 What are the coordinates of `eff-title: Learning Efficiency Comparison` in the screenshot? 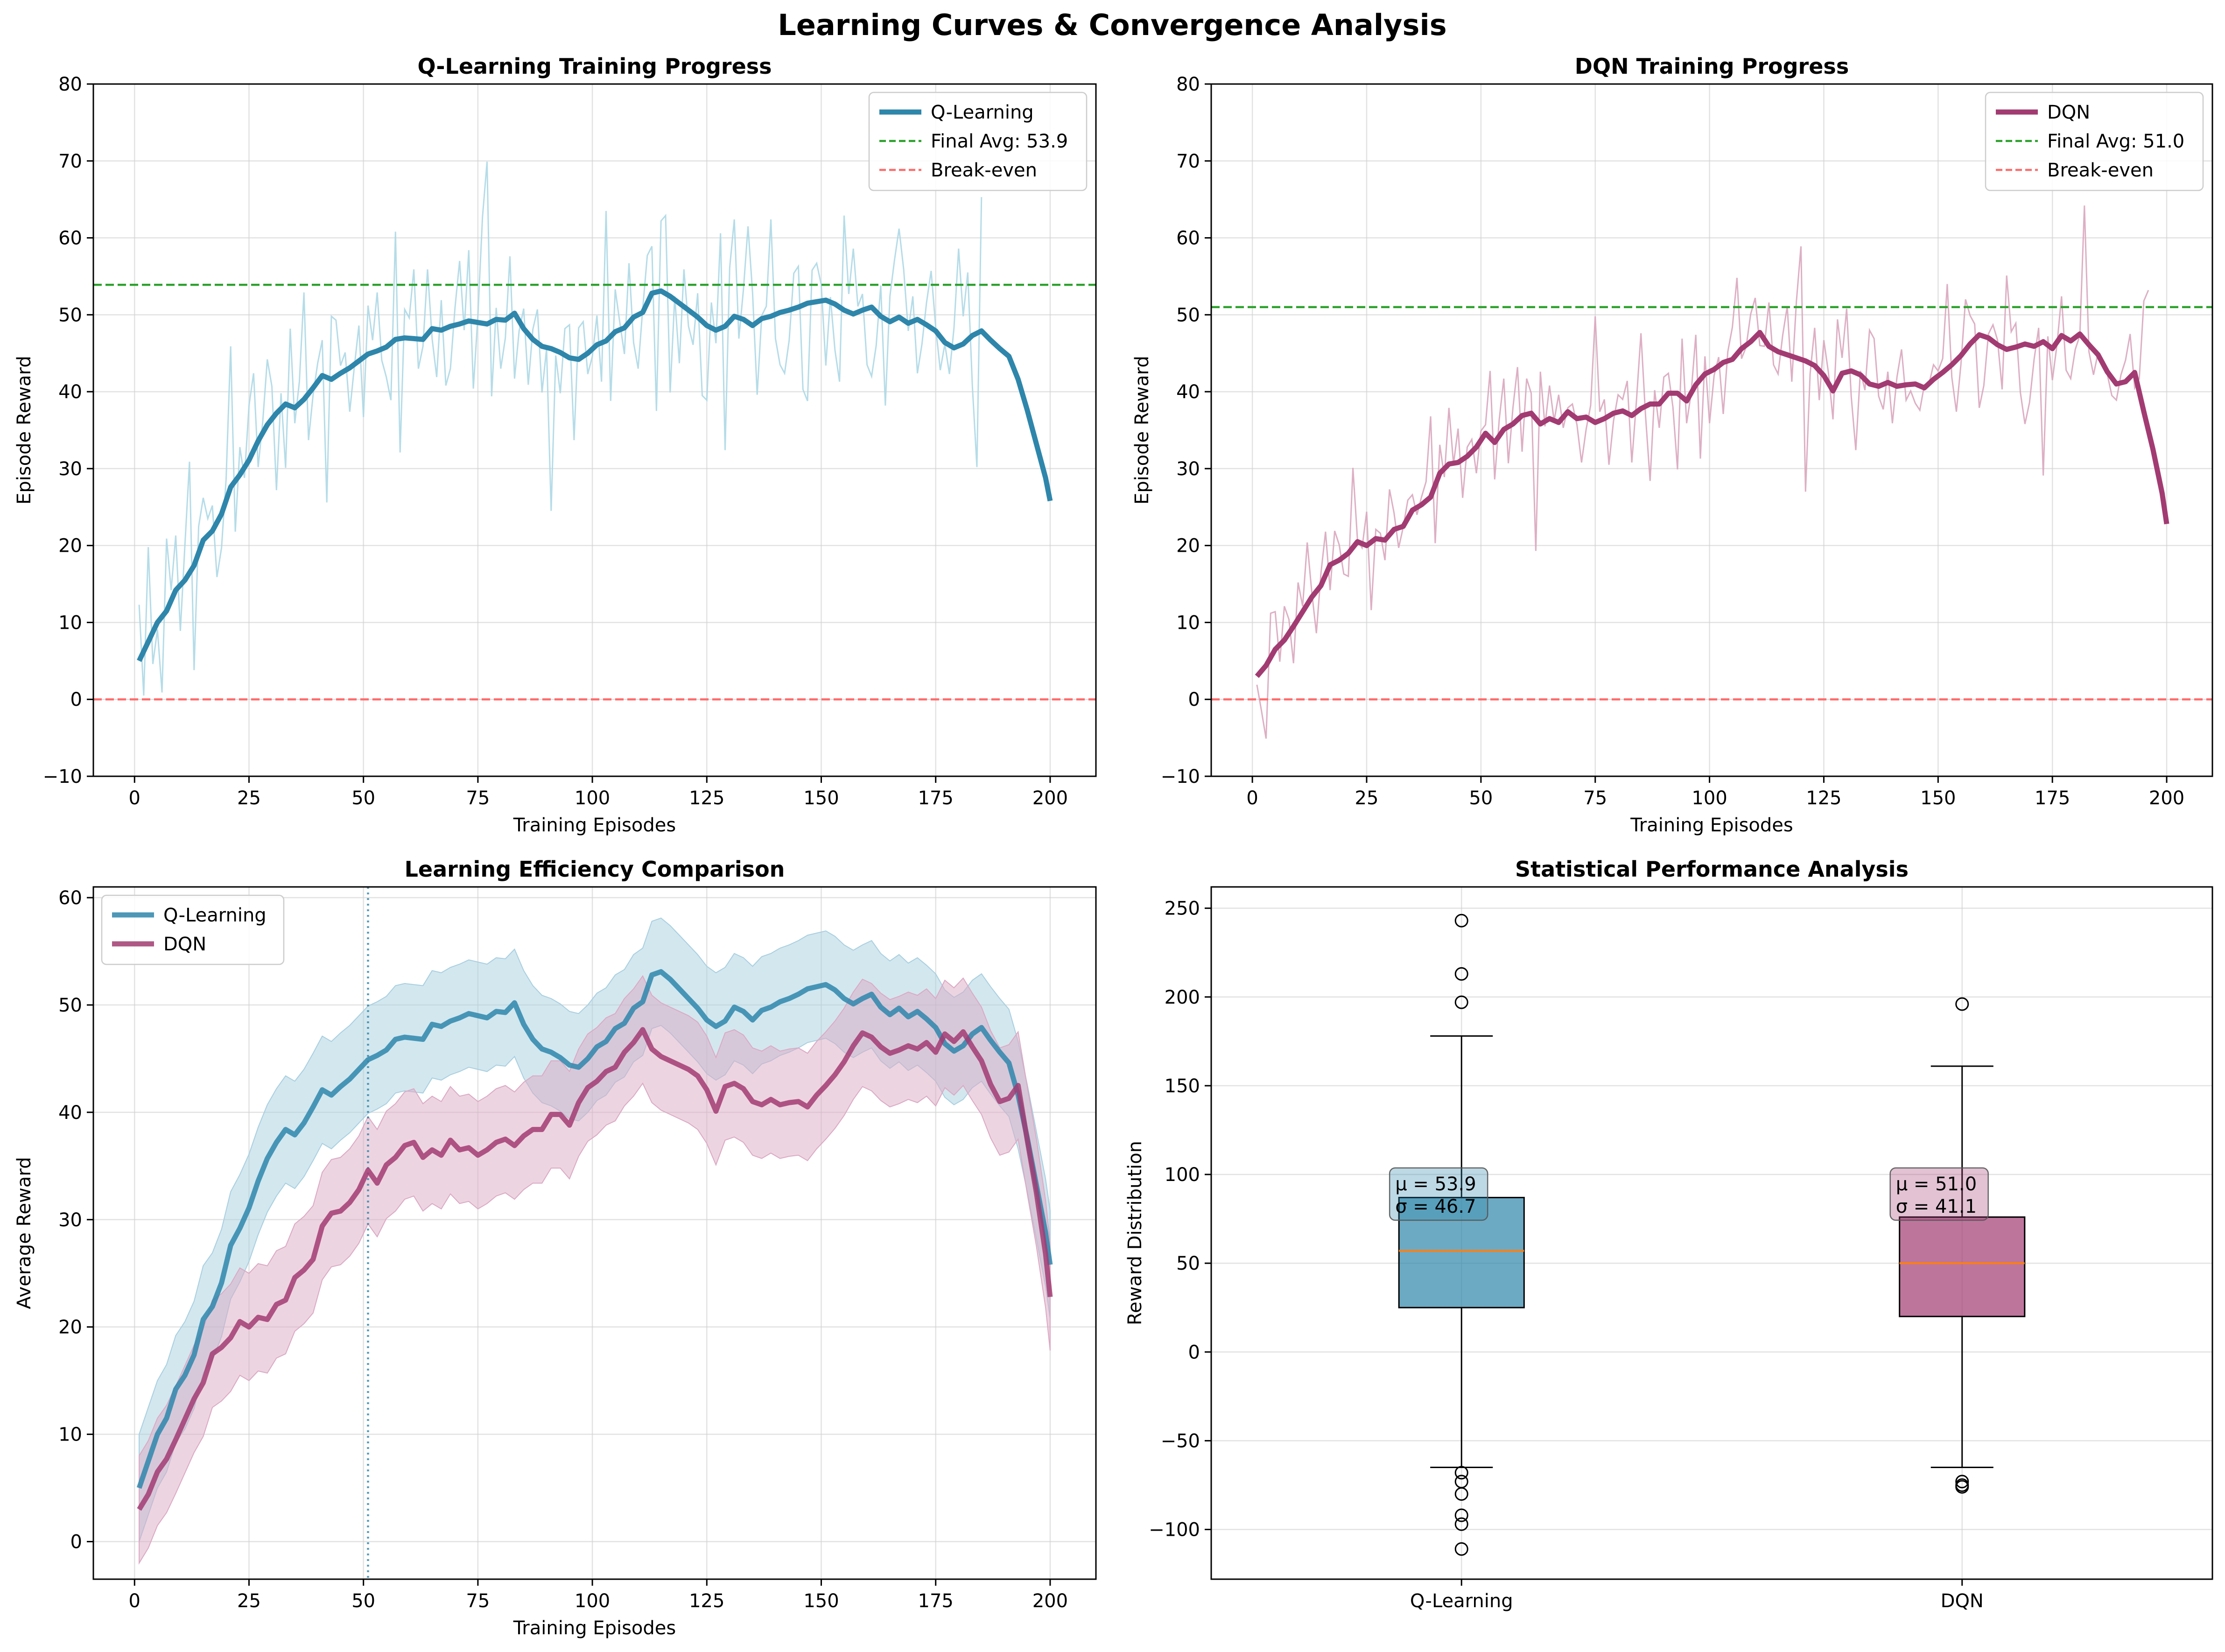 It's located at (595, 869).